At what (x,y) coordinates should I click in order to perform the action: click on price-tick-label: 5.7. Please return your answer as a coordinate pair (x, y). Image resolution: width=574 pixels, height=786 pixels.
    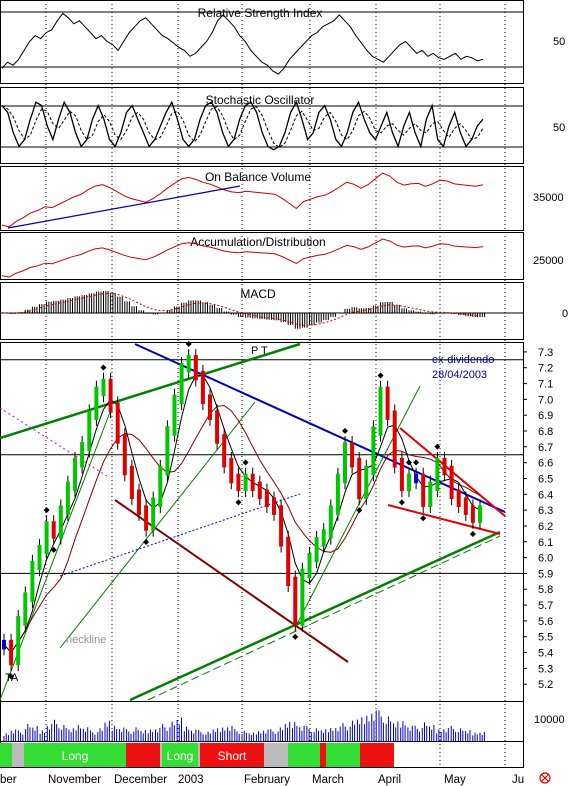
    Looking at the image, I should click on (545, 606).